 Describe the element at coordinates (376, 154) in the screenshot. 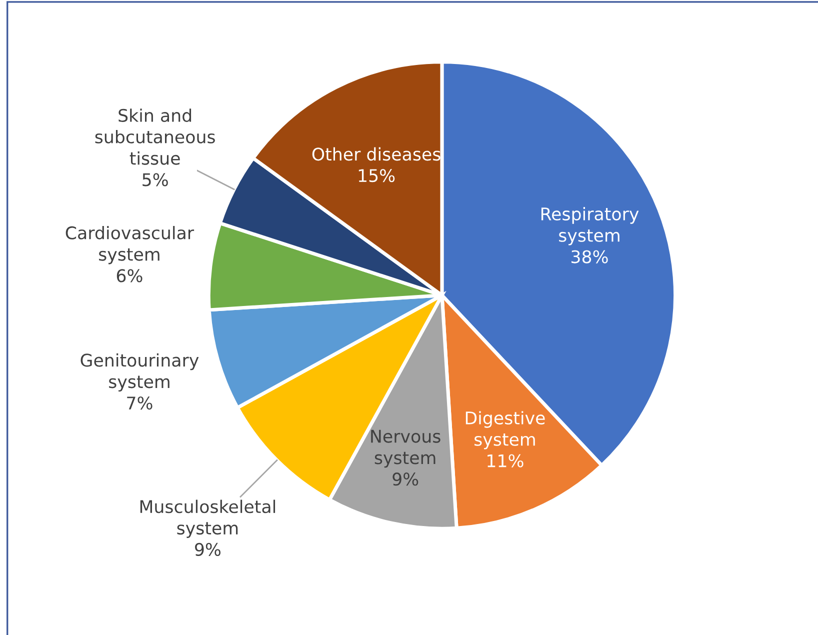

I see `slice-label: Other diseases` at that location.